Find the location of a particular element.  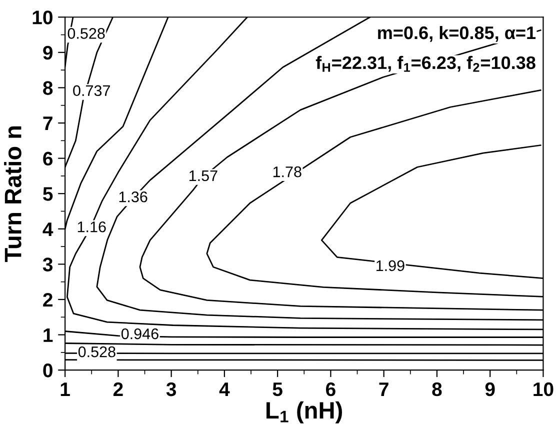

annotation: 1.16 is located at coordinates (92, 226).